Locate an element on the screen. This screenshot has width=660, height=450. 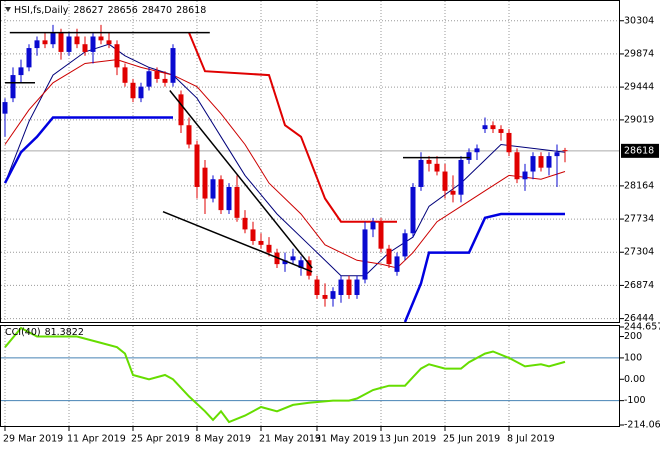
x-tick-label: 25 Apr 2019 is located at coordinates (160, 439).